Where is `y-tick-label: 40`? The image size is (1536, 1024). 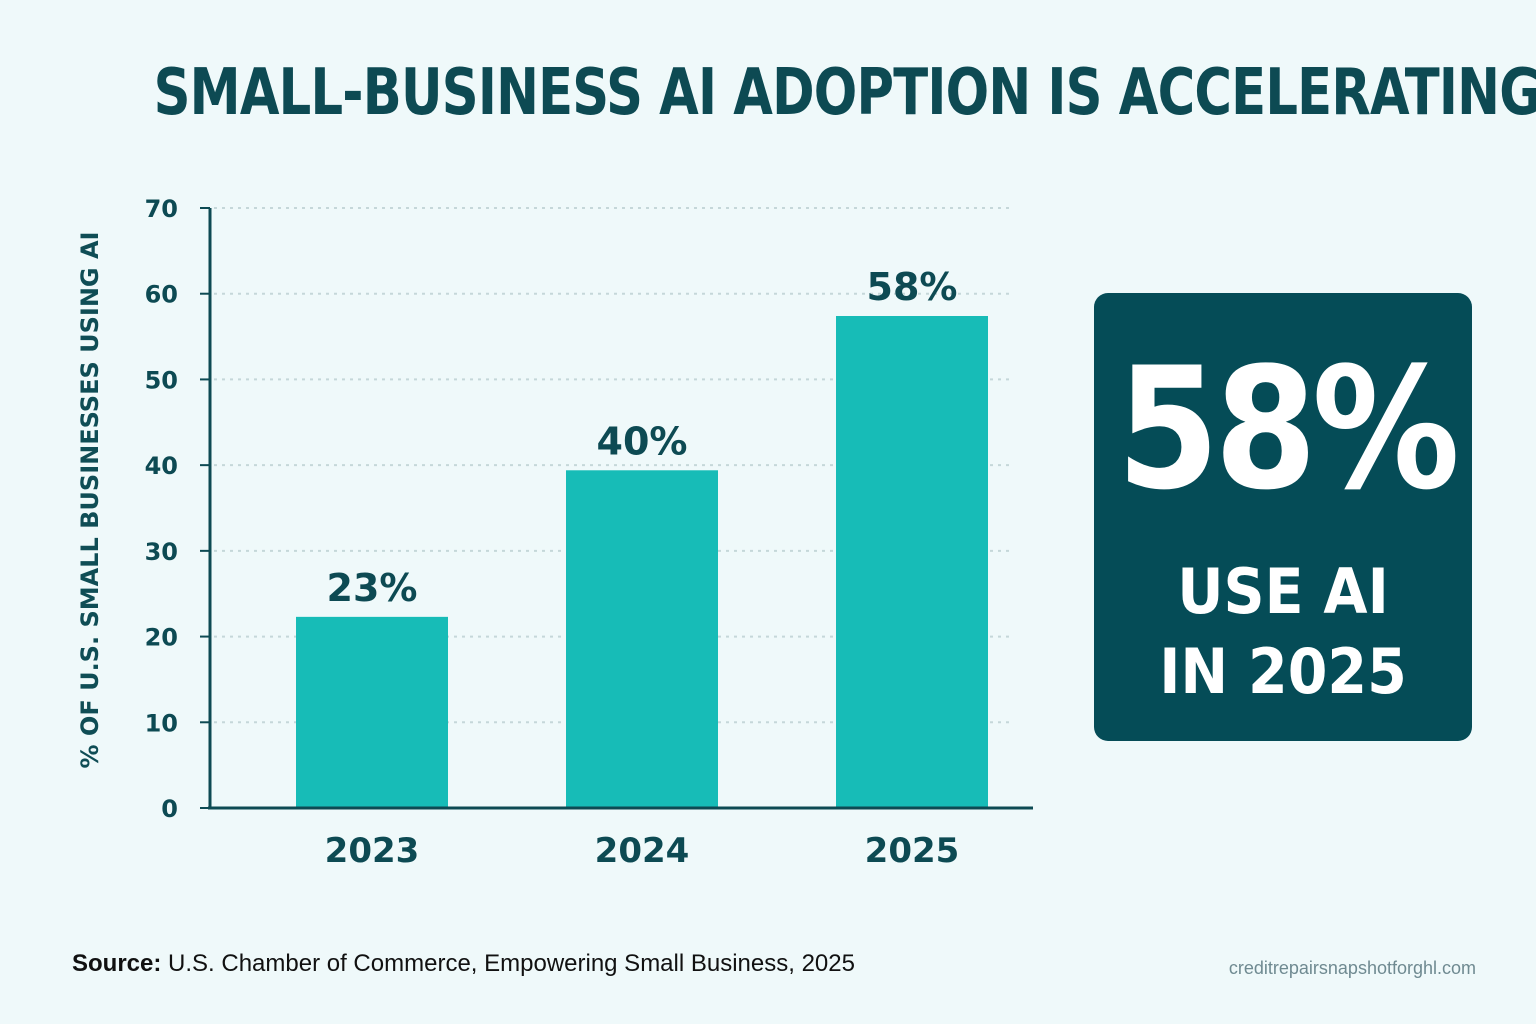 y-tick-label: 40 is located at coordinates (161, 466).